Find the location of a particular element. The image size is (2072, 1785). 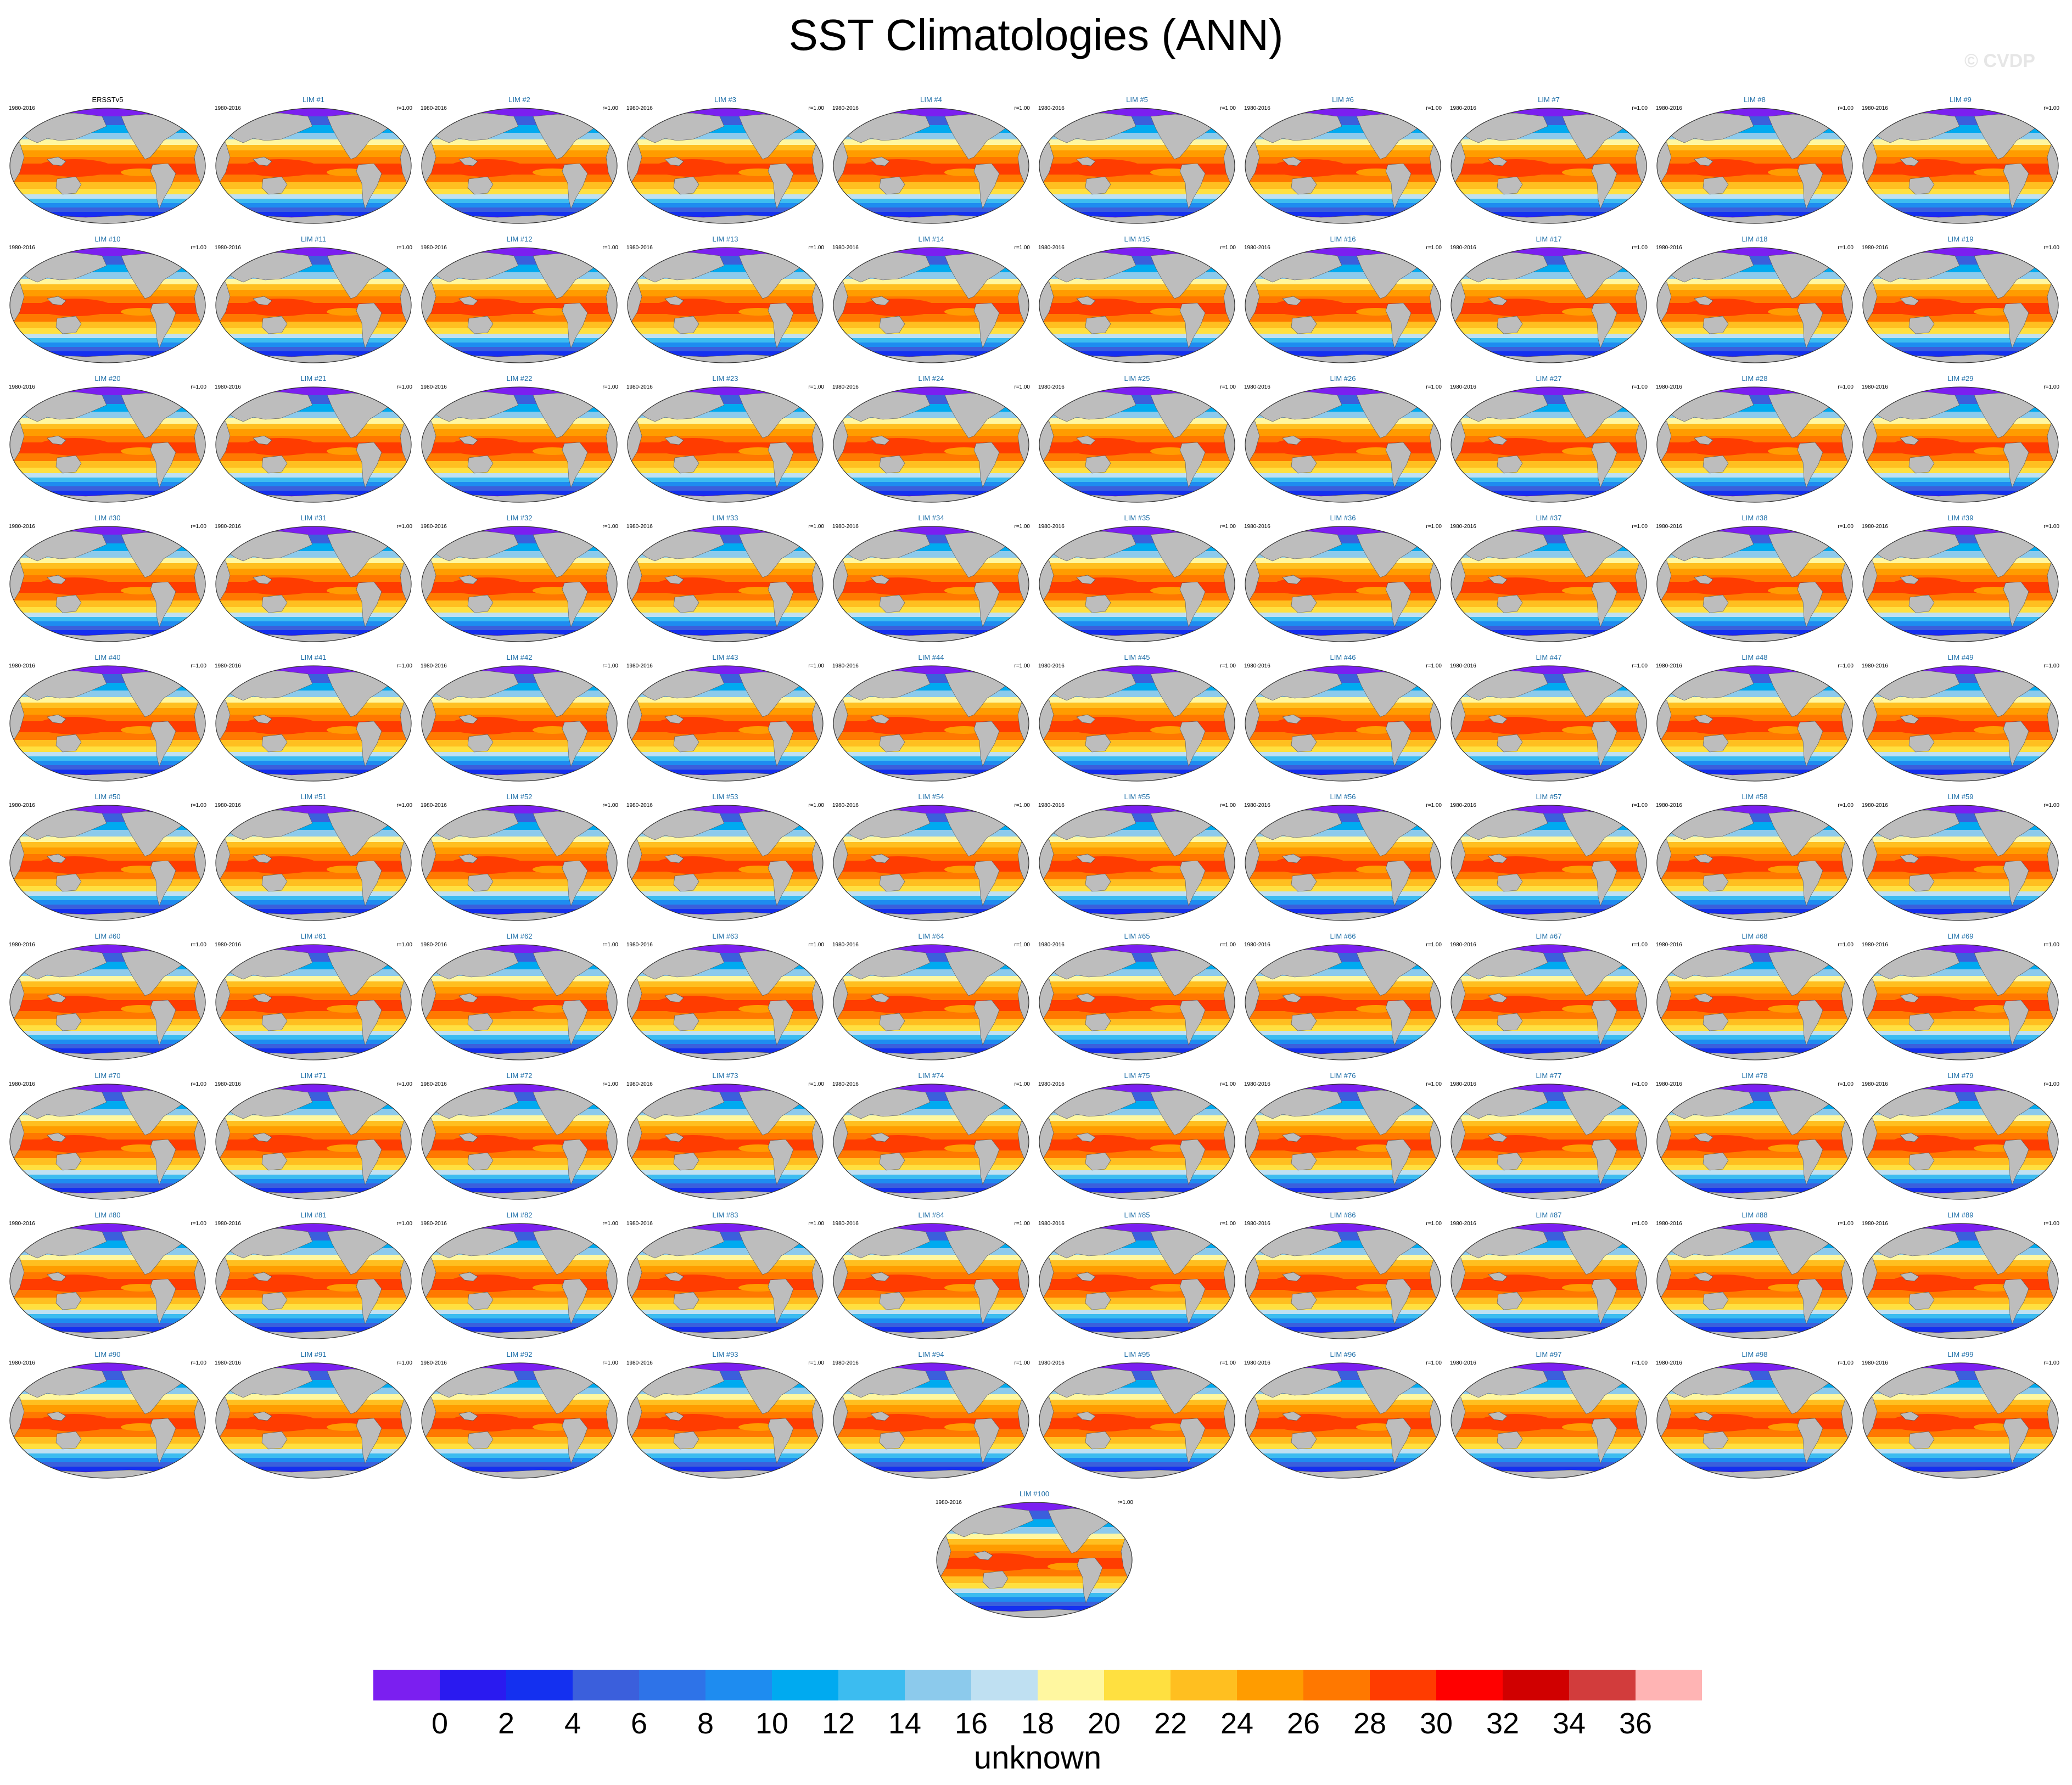

panel-title: LIM #54 is located at coordinates (931, 797).